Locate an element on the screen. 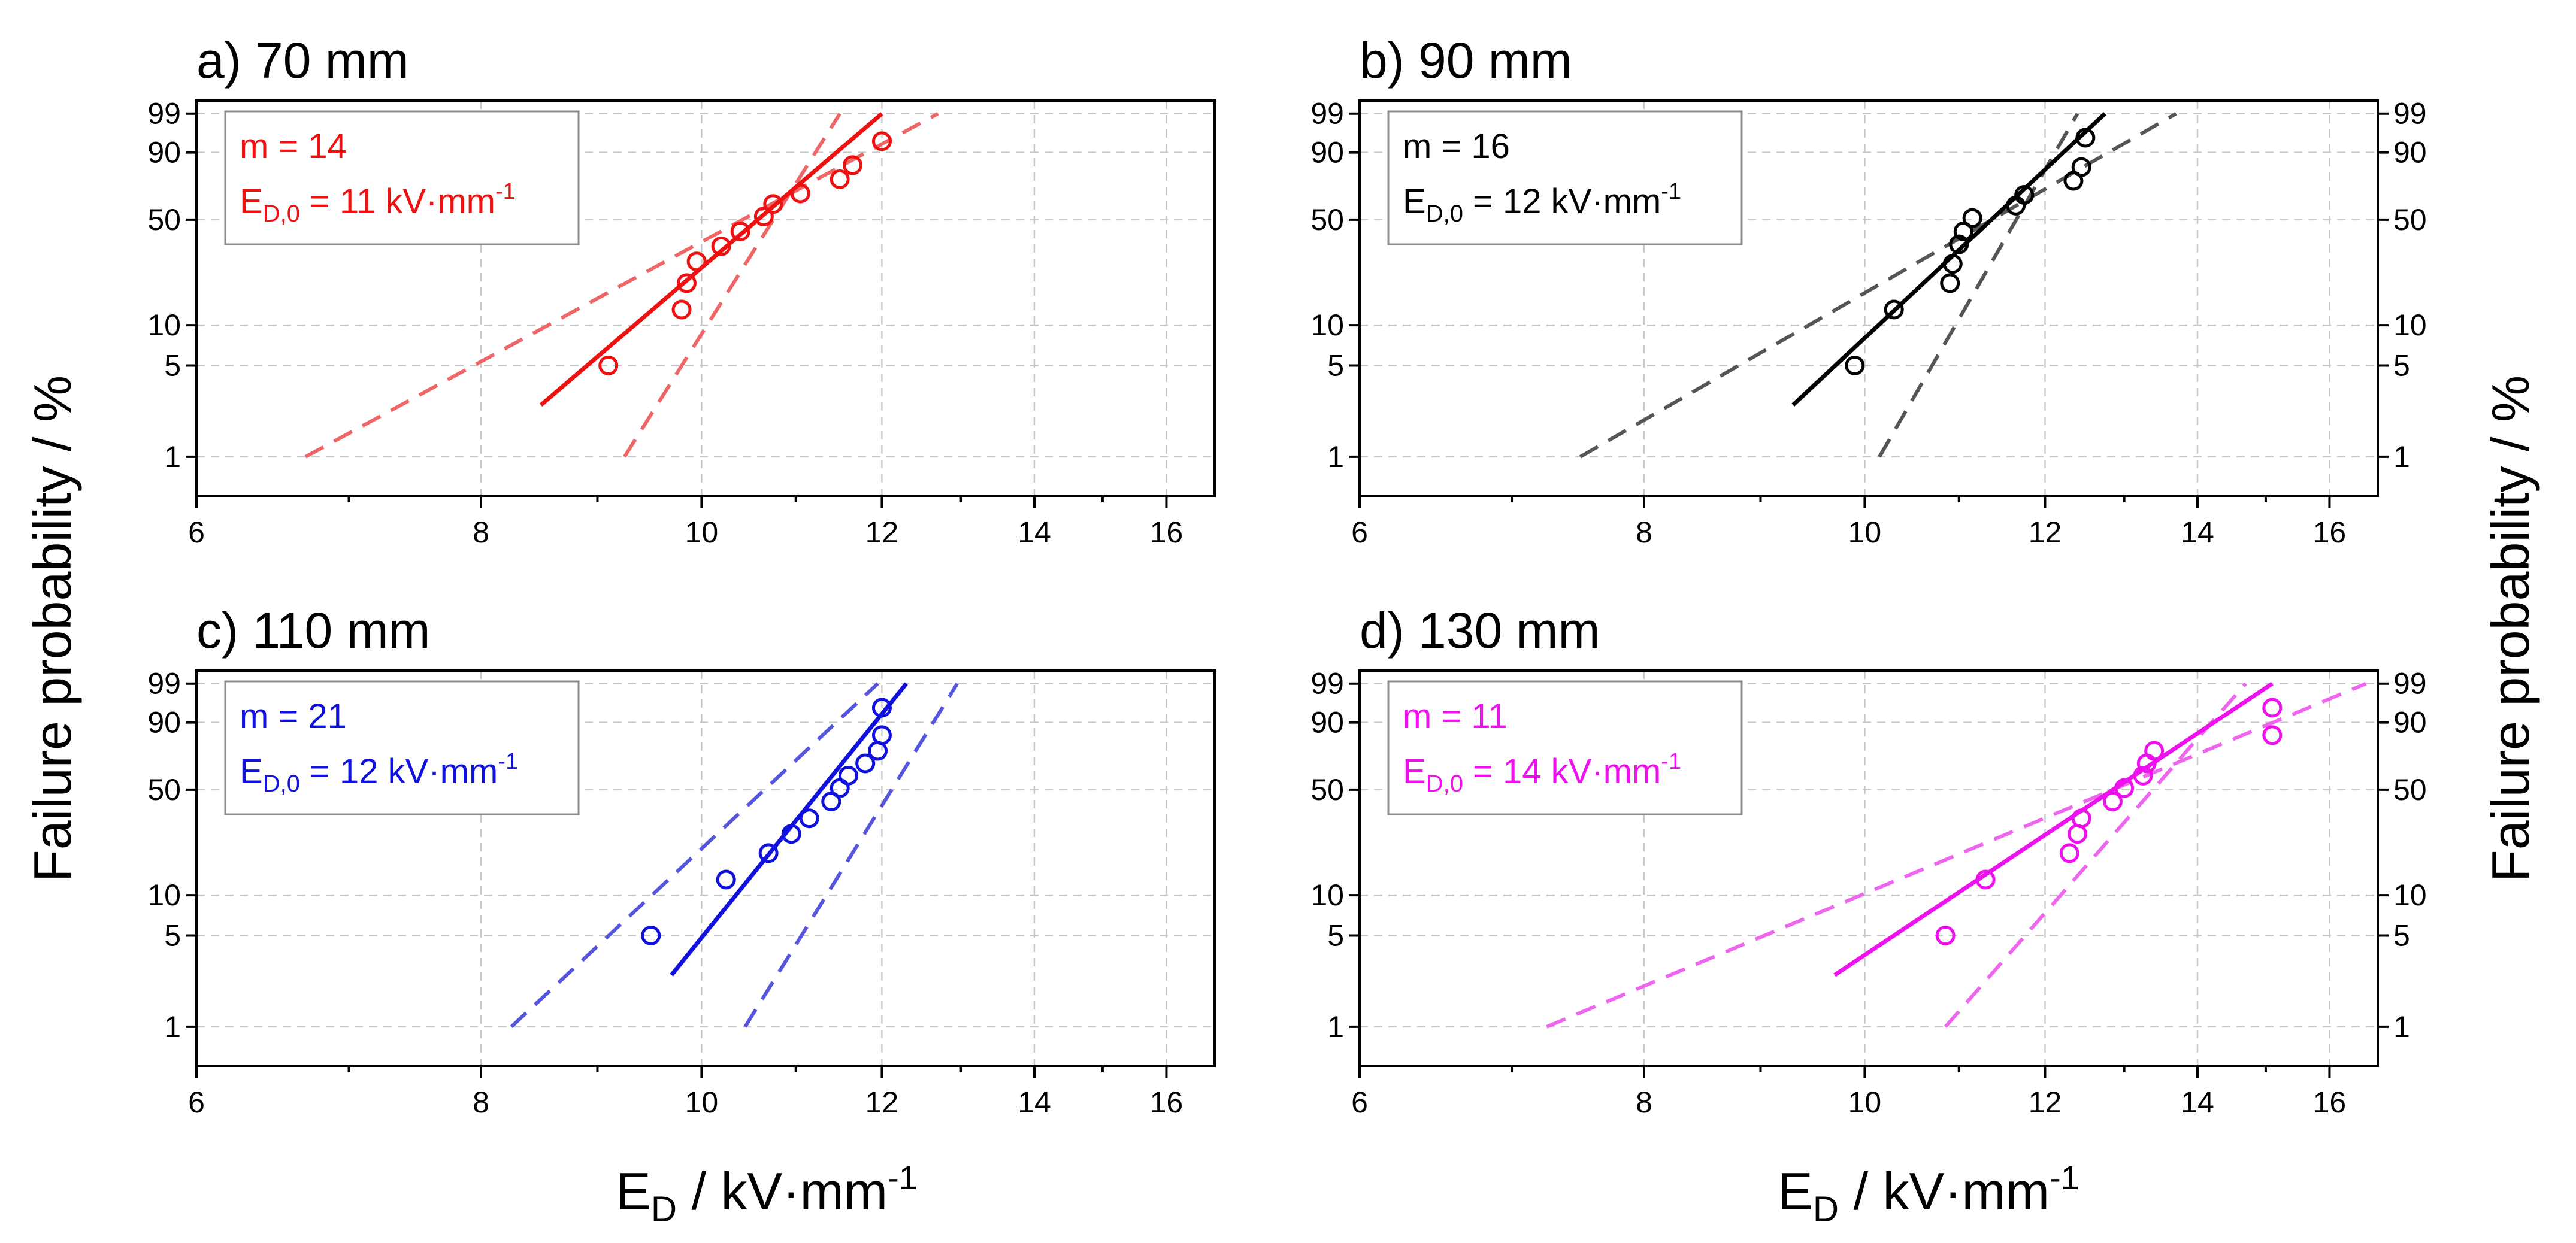 This screenshot has height=1243, width=2576. y-tick-label-right: 50 is located at coordinates (2410, 790).